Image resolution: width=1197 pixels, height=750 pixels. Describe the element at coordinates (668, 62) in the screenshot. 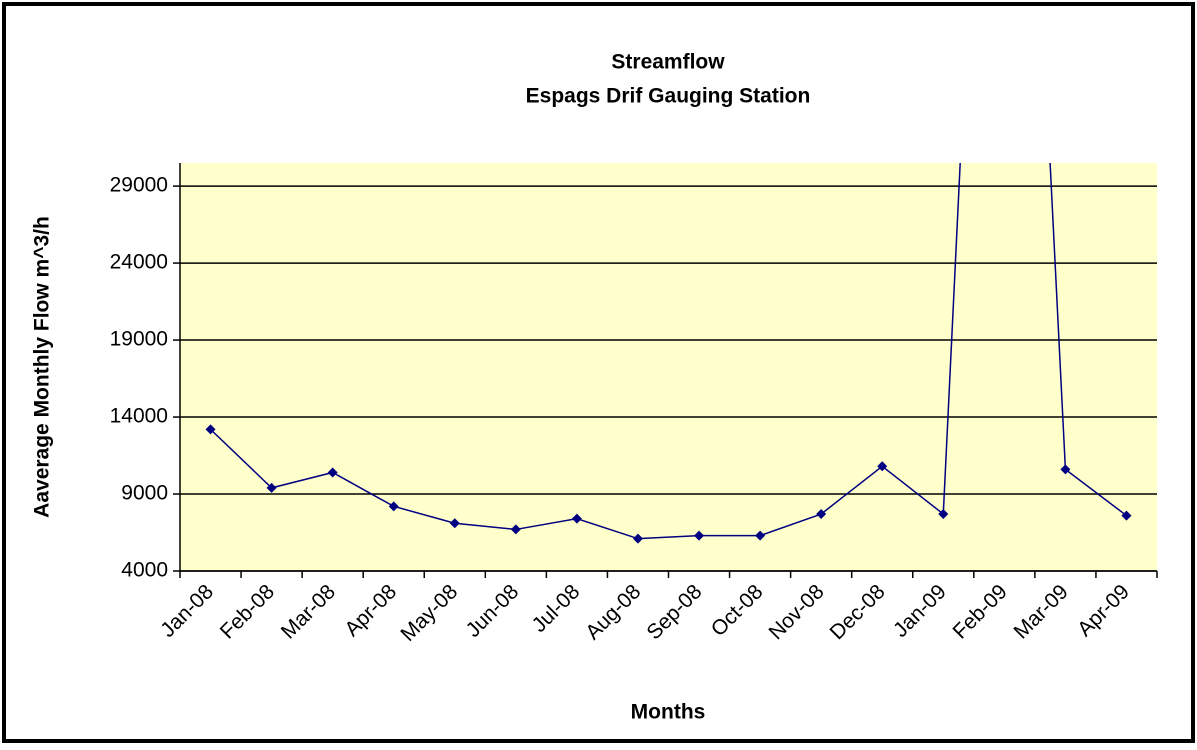

I see `chart-title: Streamflow` at that location.